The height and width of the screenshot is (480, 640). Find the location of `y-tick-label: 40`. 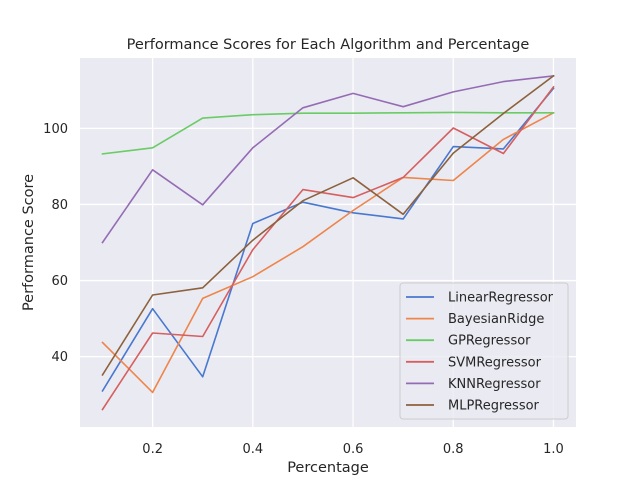

y-tick-label: 40 is located at coordinates (59, 357).